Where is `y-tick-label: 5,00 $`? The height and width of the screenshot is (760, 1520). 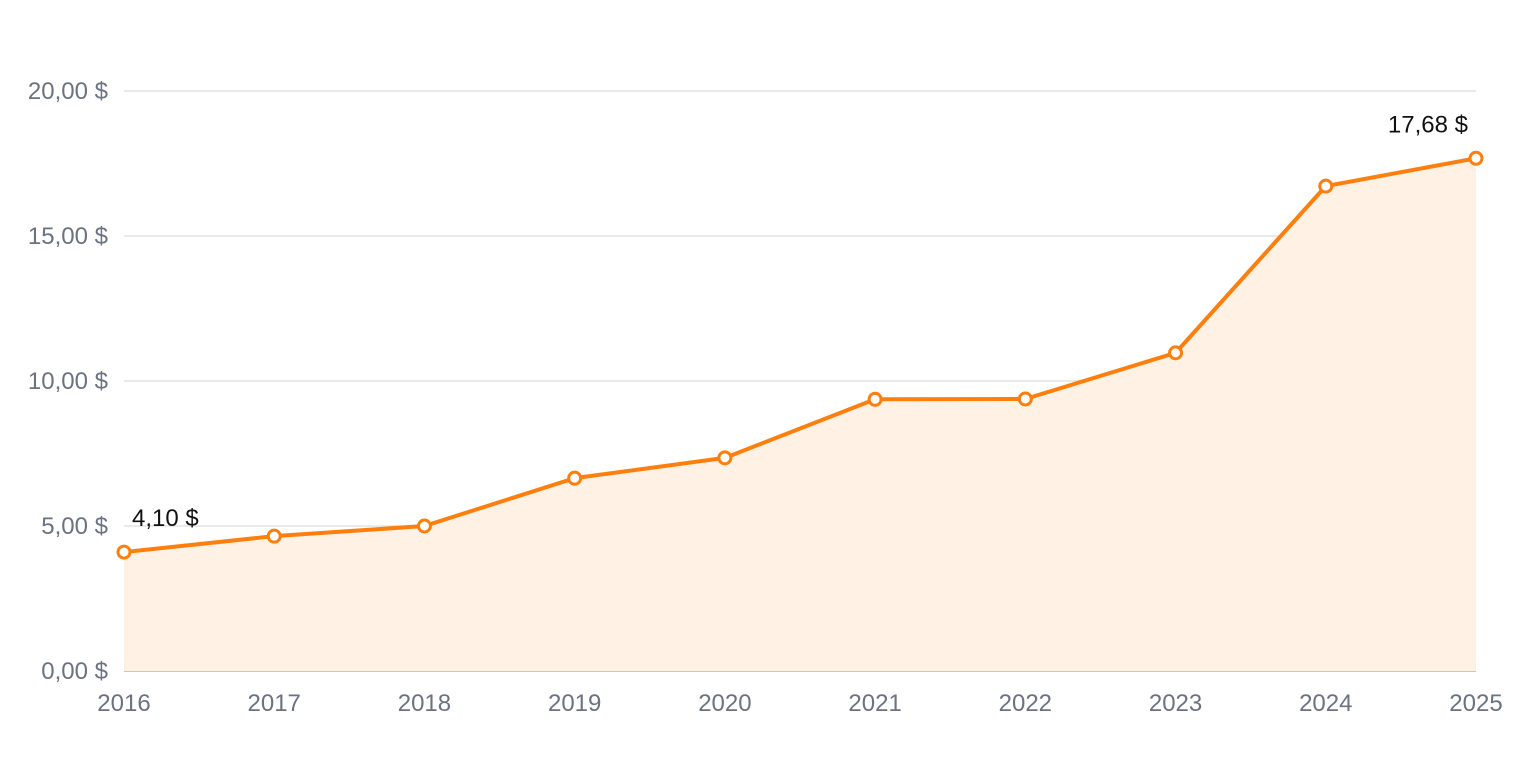 y-tick-label: 5,00 $ is located at coordinates (74, 526).